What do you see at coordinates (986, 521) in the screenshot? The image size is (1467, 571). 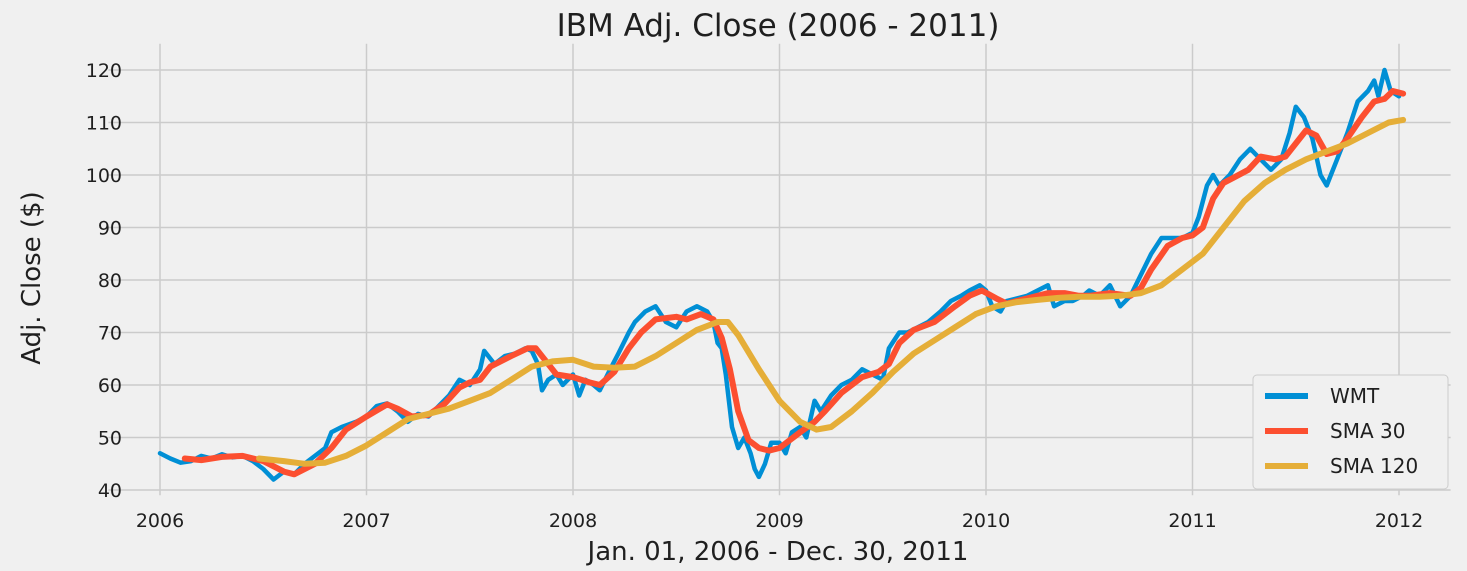 I see `x-tick-label-2010: 2010` at bounding box center [986, 521].